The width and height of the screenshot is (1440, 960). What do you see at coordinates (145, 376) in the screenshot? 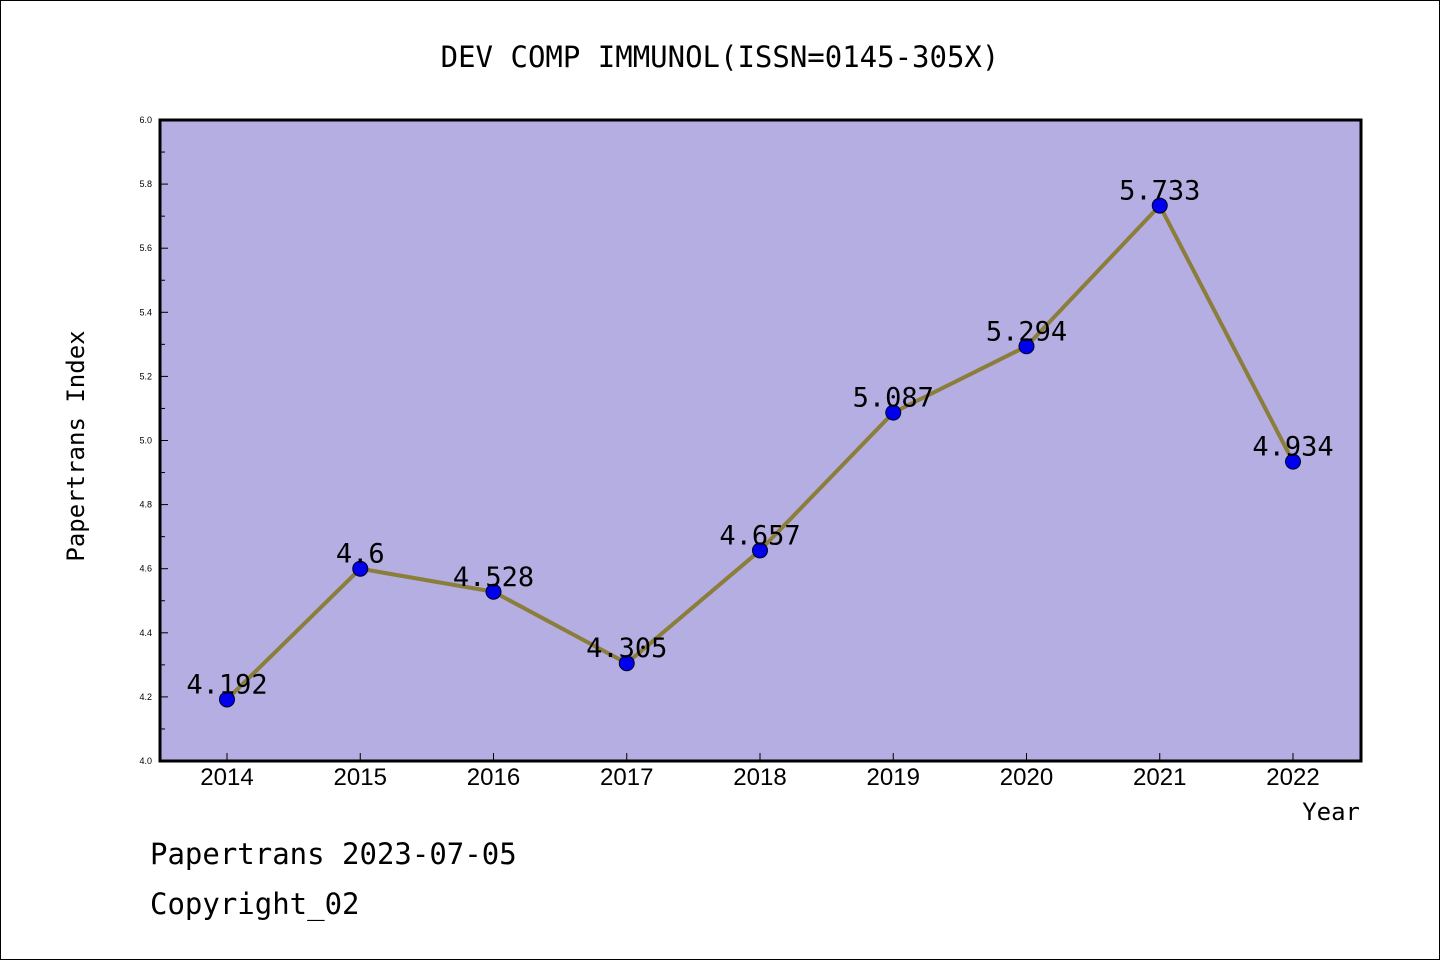
I see `y-tick-label: 5.2` at bounding box center [145, 376].